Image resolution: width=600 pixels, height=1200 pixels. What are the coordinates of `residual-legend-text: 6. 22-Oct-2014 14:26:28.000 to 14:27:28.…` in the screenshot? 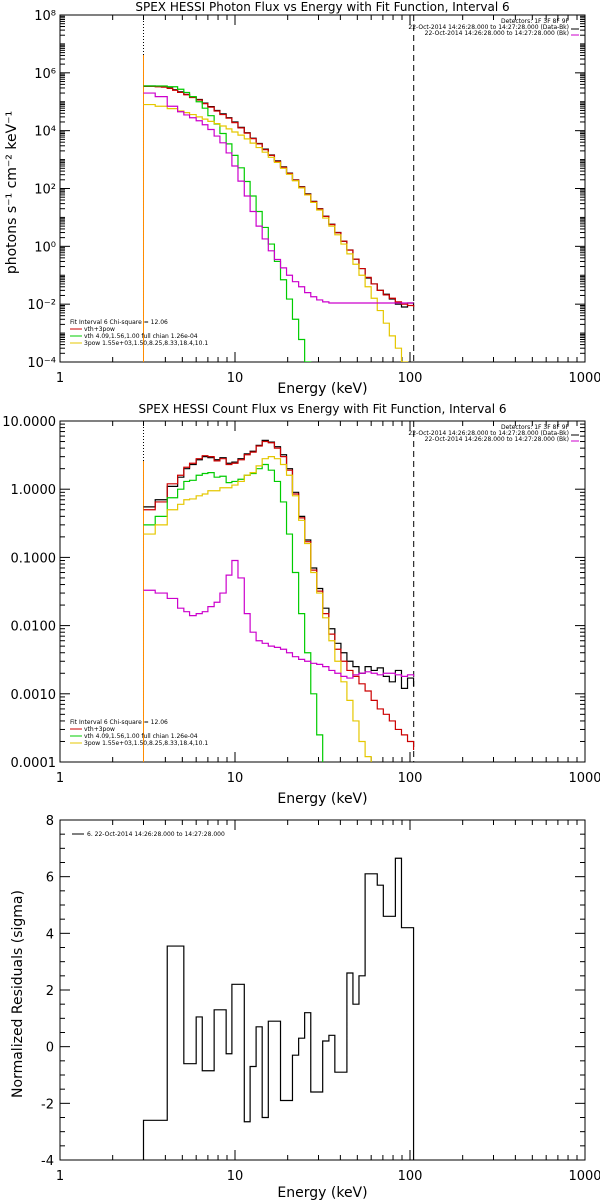 It's located at (156, 834).